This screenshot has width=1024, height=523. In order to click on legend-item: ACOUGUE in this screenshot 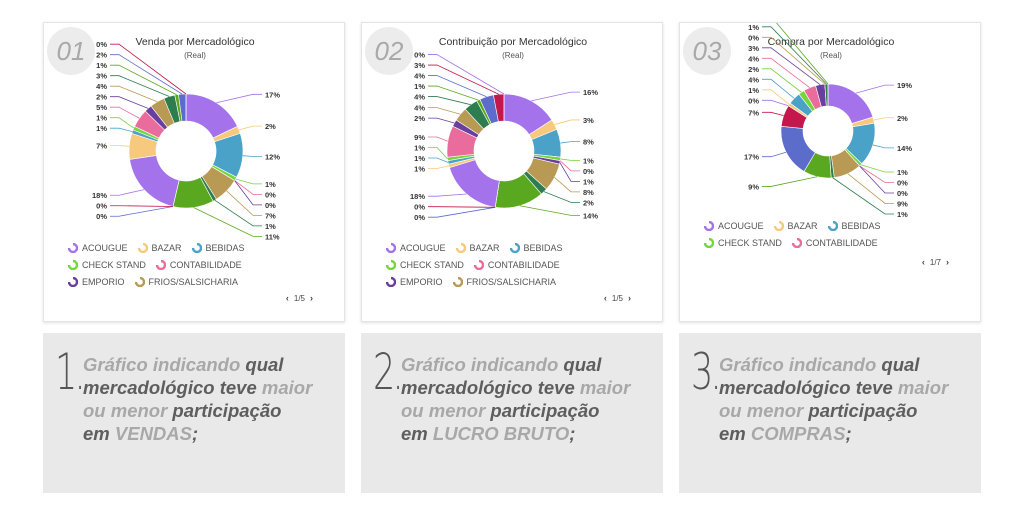, I will do `click(734, 226)`.